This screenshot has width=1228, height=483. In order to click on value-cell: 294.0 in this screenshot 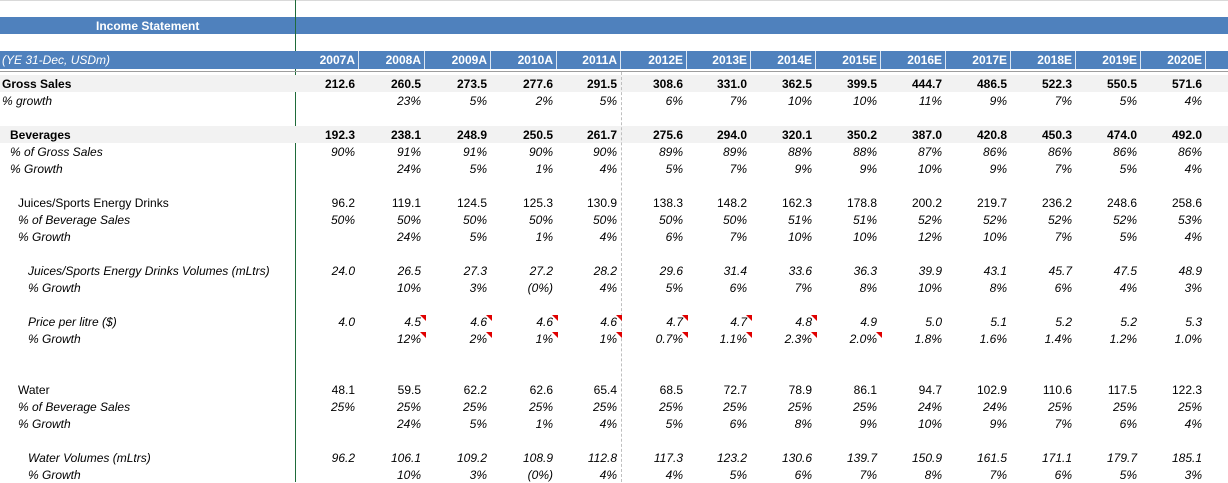, I will do `click(731, 135)`.